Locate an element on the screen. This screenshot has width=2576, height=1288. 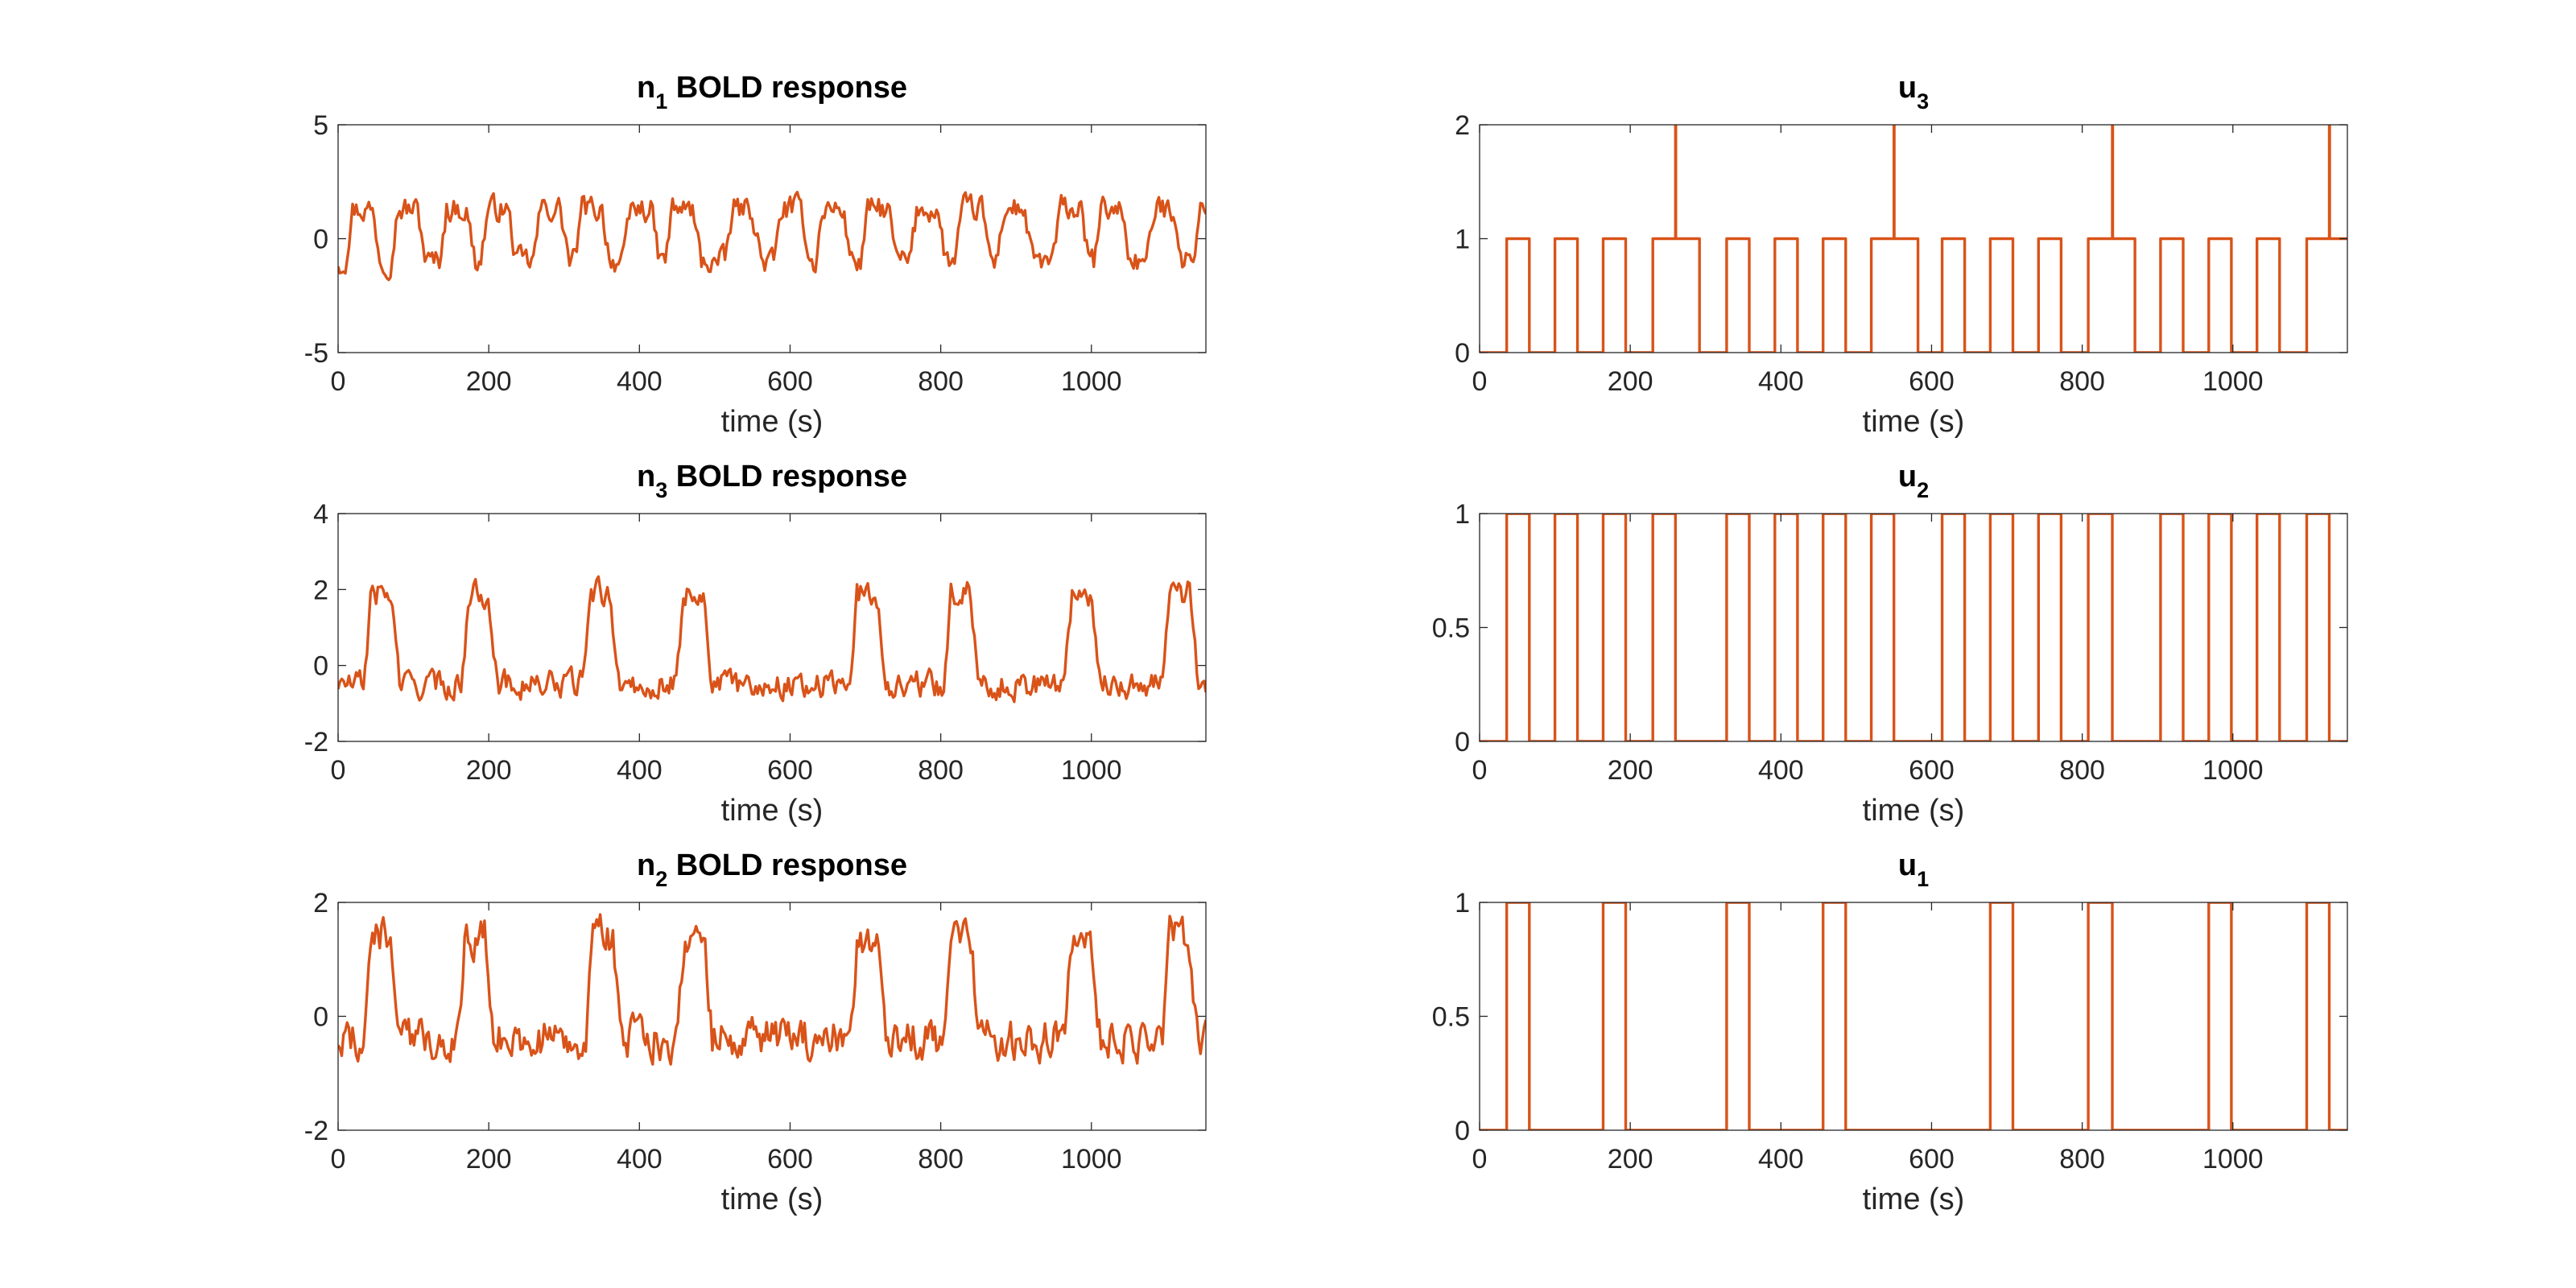
chart-title: u2 is located at coordinates (1913, 481).